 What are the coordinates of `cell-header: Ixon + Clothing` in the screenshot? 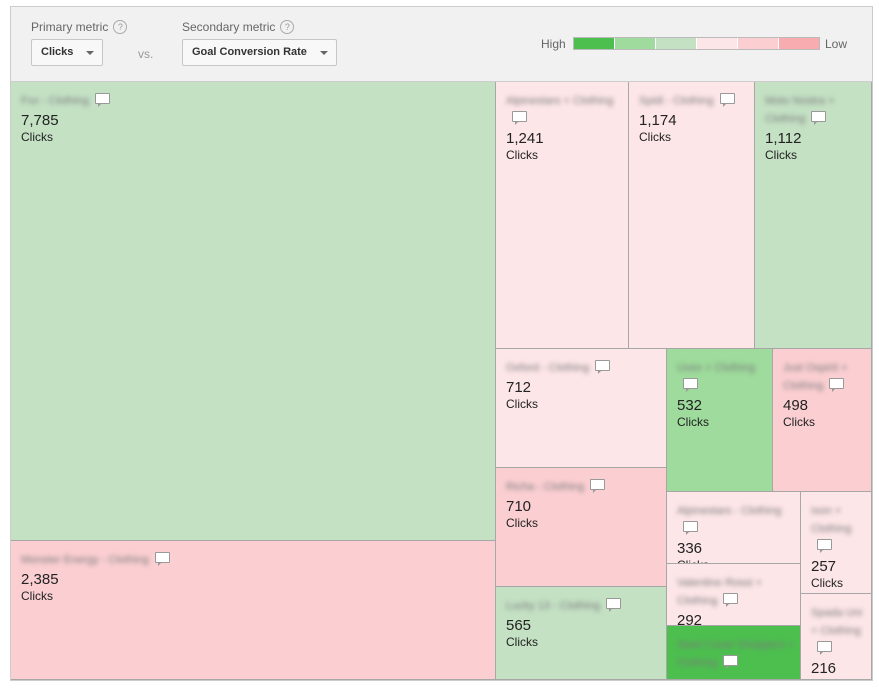 It's located at (841, 528).